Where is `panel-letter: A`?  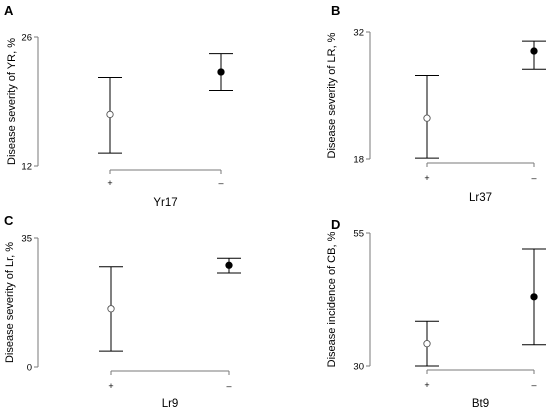 panel-letter: A is located at coordinates (9, 10).